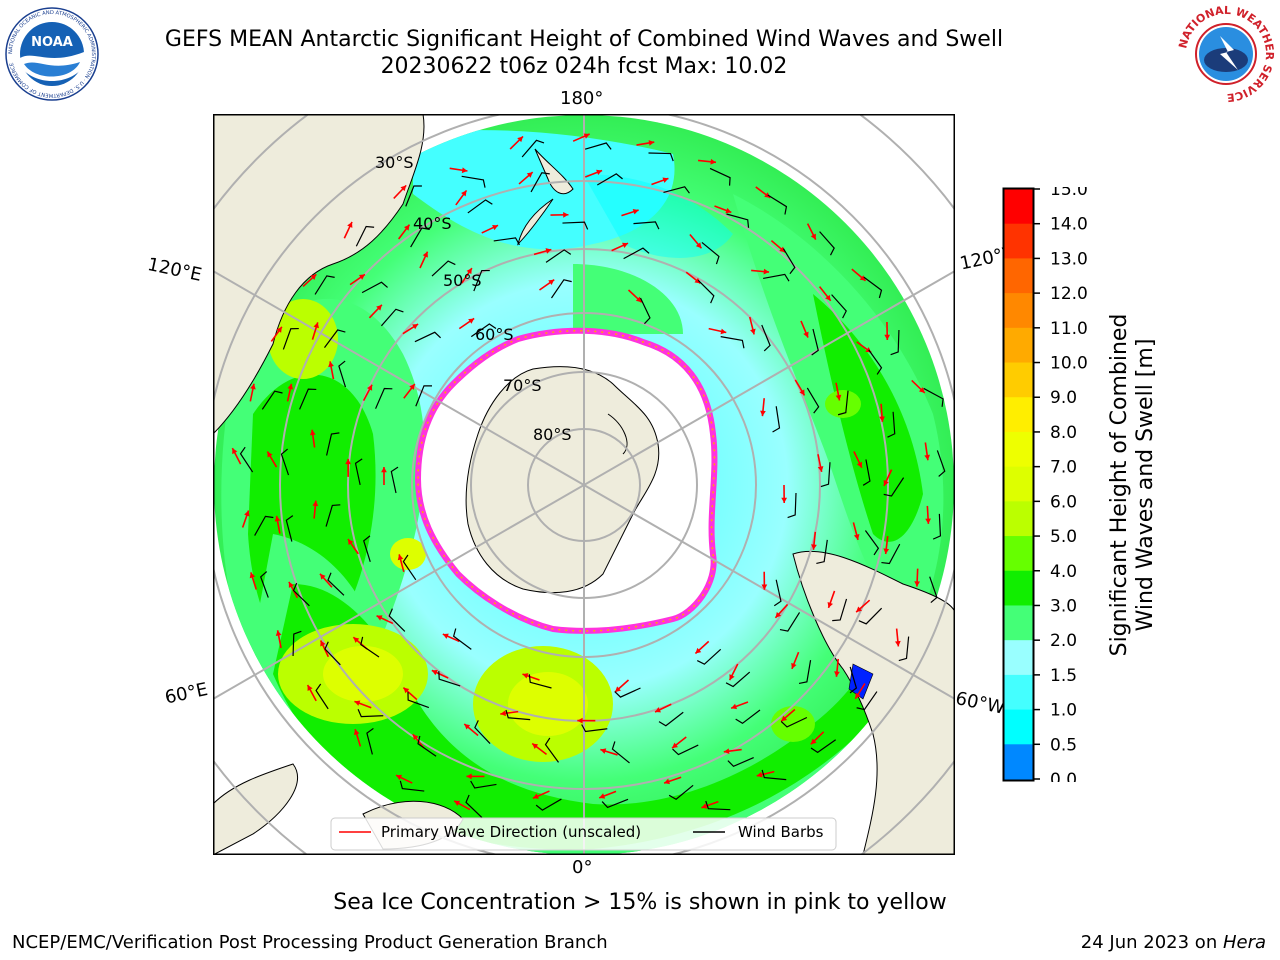 The image size is (1280, 960). Describe the element at coordinates (582, 867) in the screenshot. I see `lon-label-0: 0°` at that location.